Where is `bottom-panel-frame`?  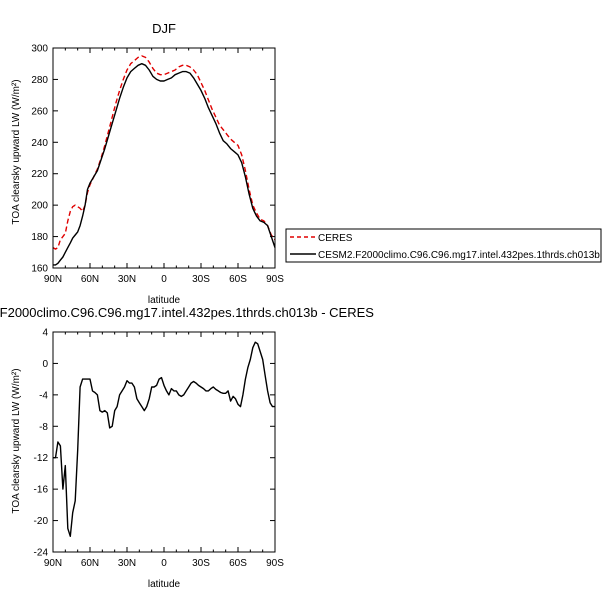 bottom-panel-frame is located at coordinates (164, 442).